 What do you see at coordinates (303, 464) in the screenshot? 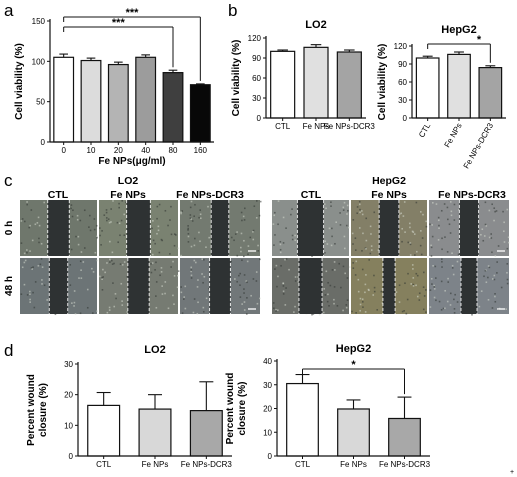
I see `x-tick-label: CTL` at bounding box center [303, 464].